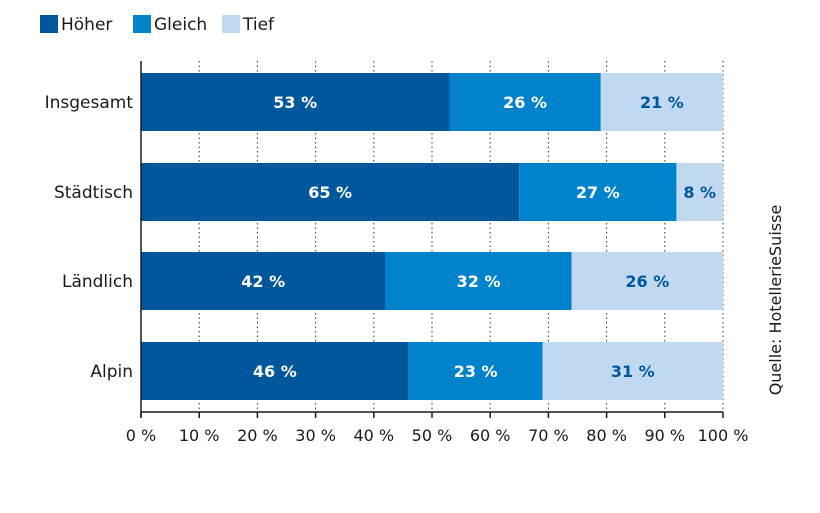  I want to click on bar-label-alpin-hoeher: 46 %, so click(275, 371).